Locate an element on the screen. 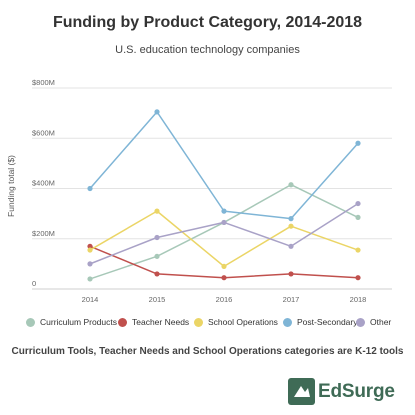  edsurge-logo-icon is located at coordinates (301, 391).